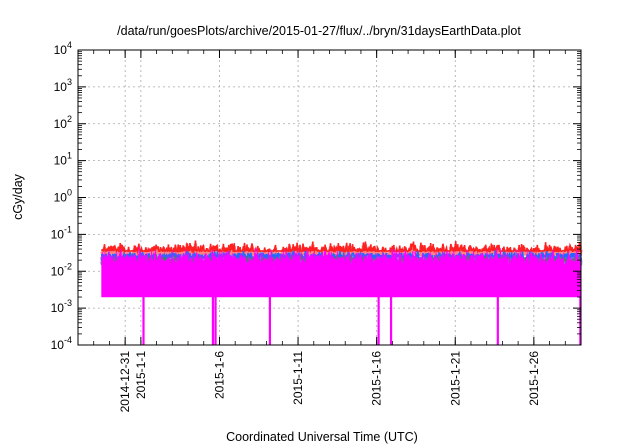 This screenshot has height=448, width=640. I want to click on y-tick-label: 10⁰, so click(63, 196).